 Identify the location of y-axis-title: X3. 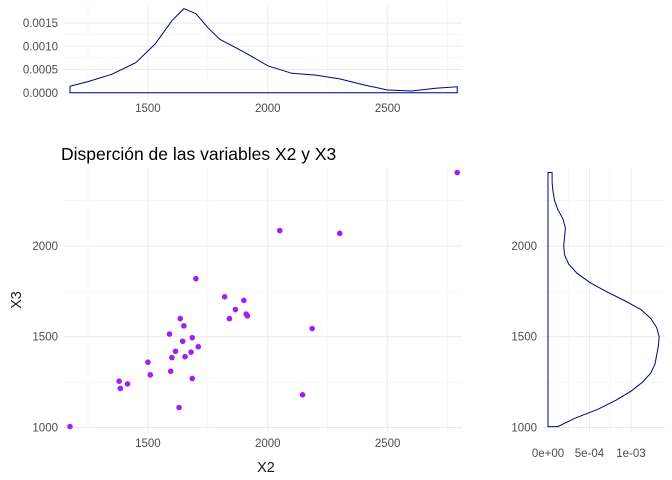
(17, 300).